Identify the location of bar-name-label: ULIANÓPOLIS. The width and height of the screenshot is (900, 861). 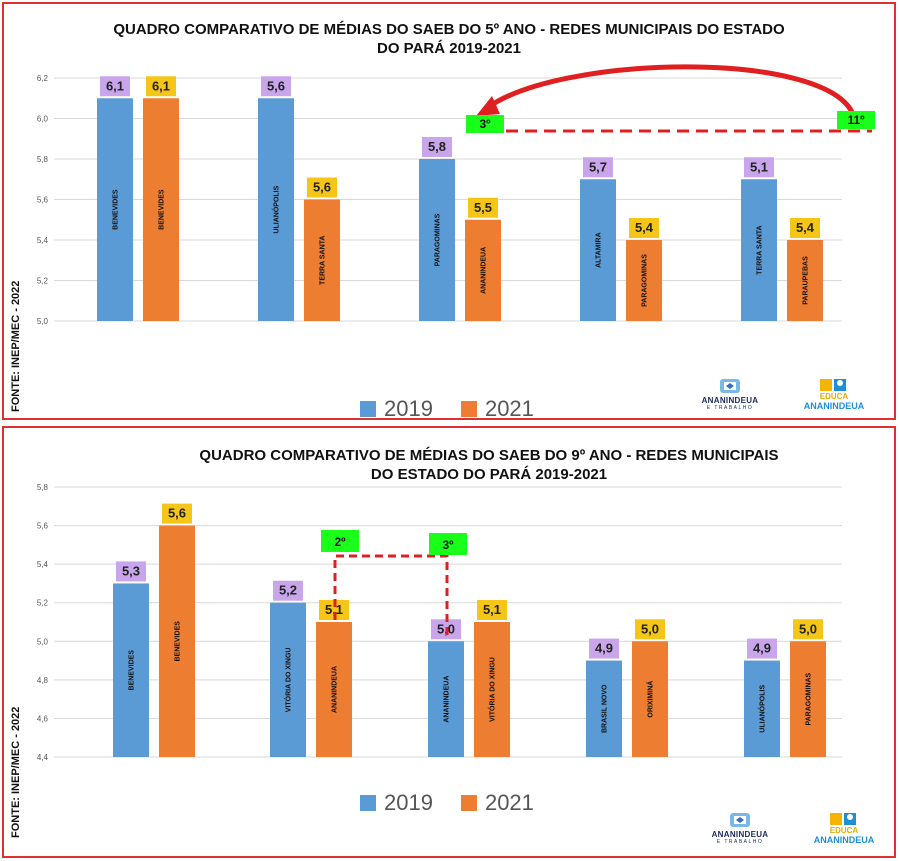
(762, 709).